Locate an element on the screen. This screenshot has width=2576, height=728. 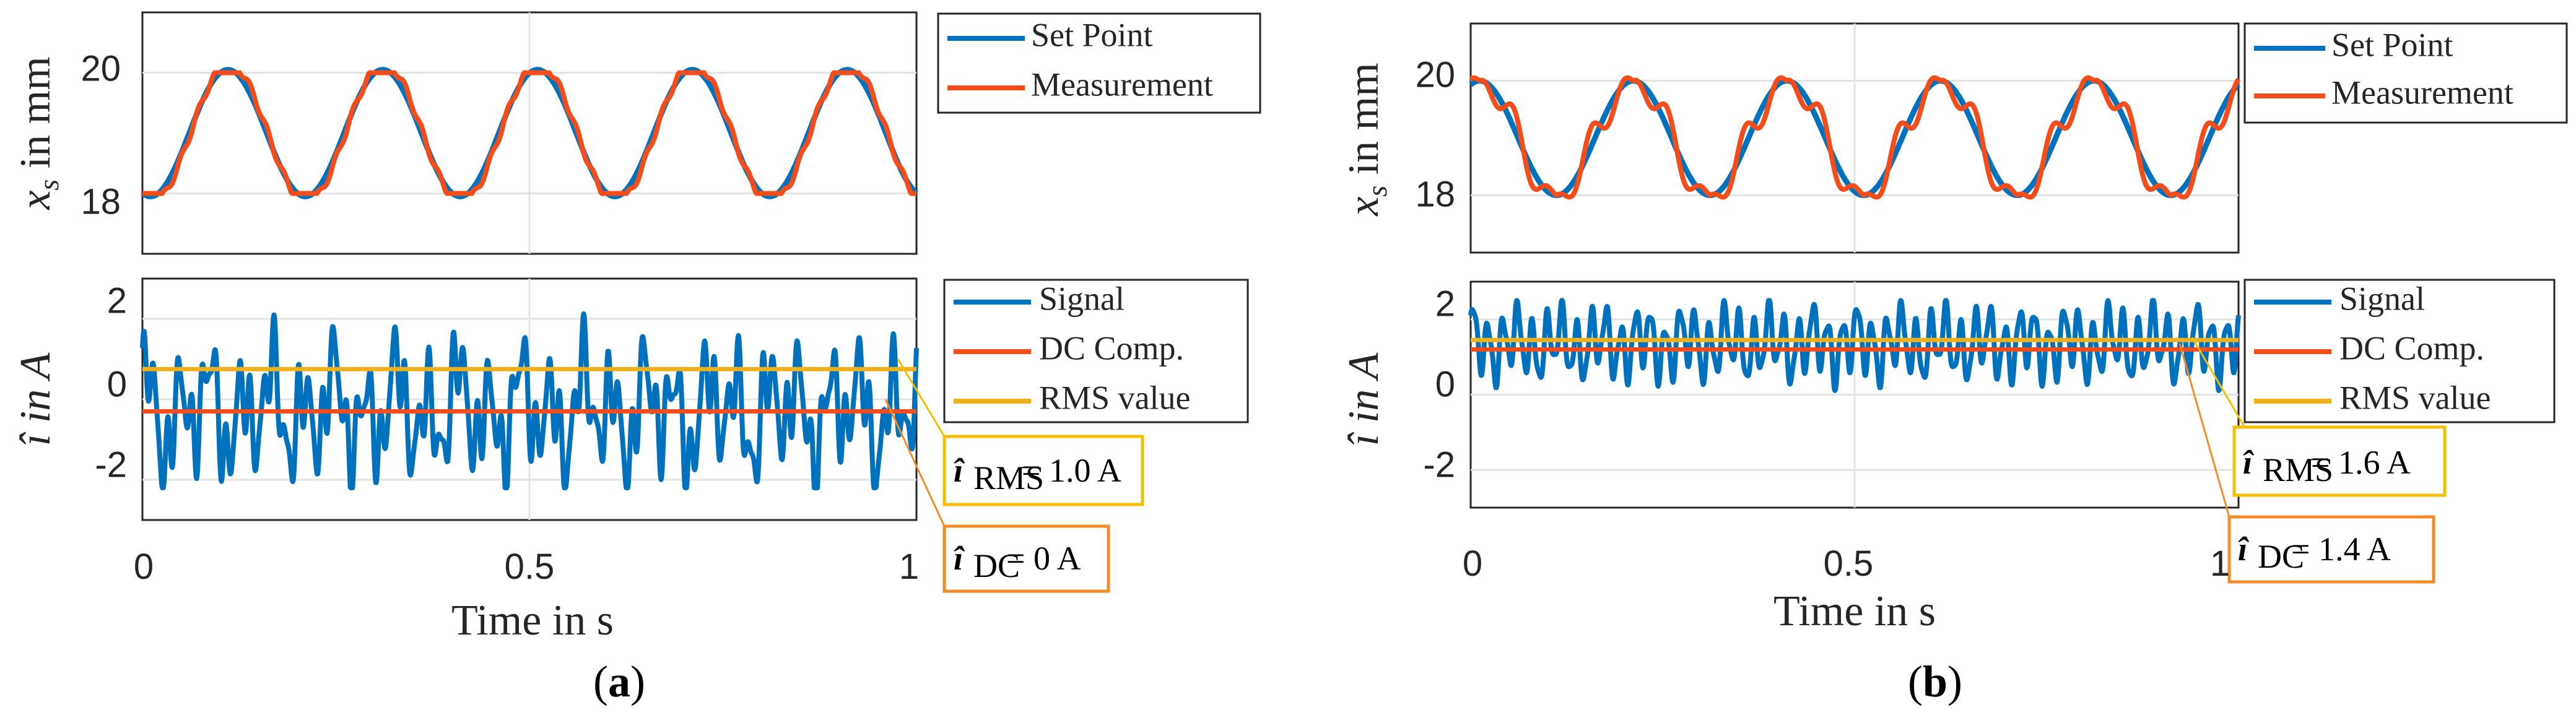
panel-a-xtick-0: 0 is located at coordinates (144, 567).